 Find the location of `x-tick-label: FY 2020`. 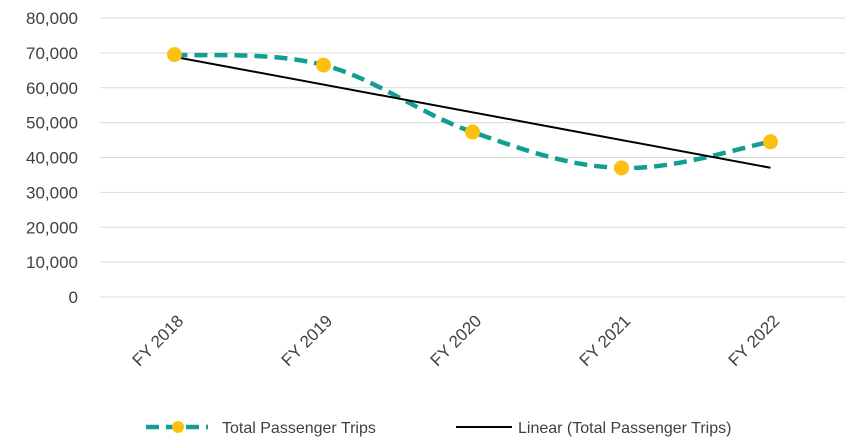

x-tick-label: FY 2020 is located at coordinates (456, 340).